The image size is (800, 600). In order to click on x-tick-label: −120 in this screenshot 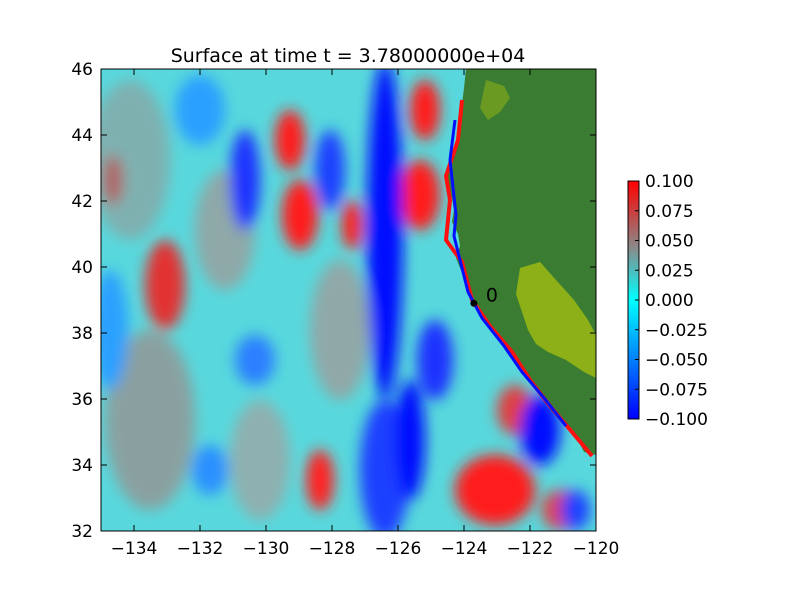, I will do `click(596, 549)`.